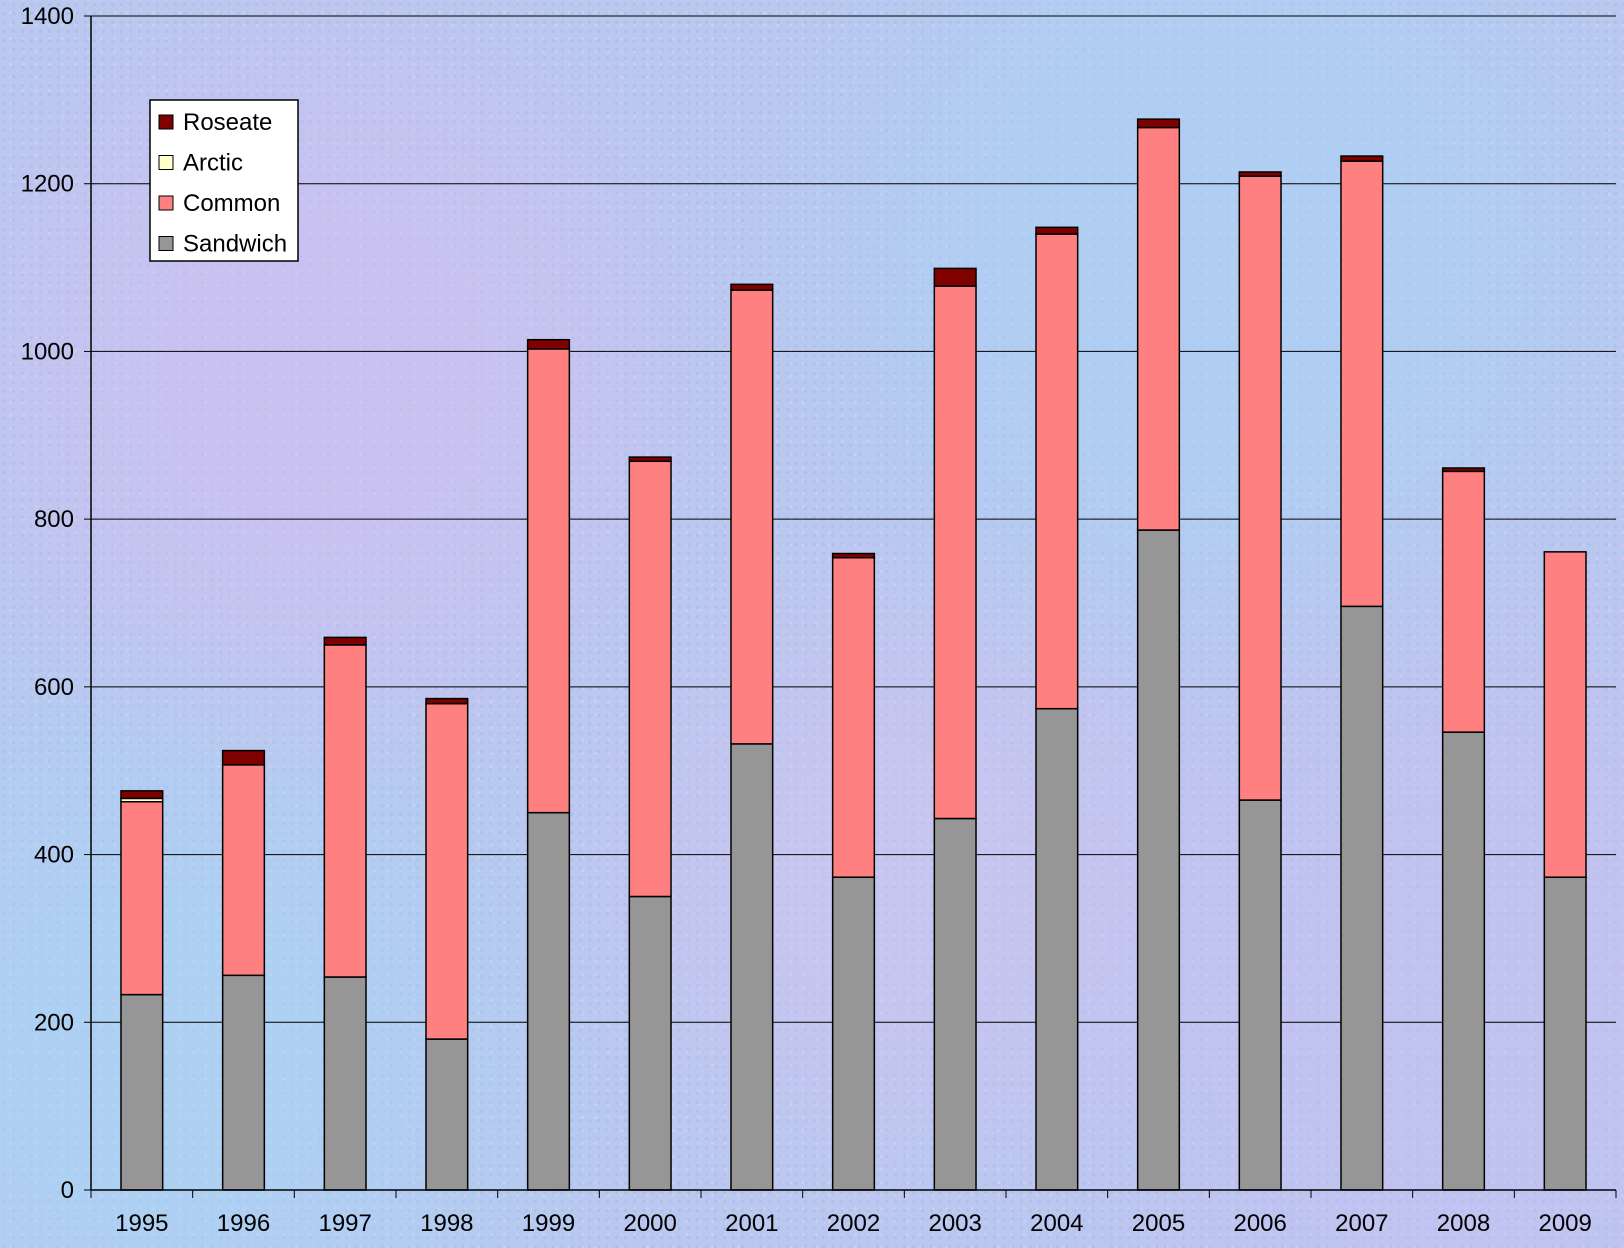 This screenshot has width=1624, height=1248. What do you see at coordinates (1463, 601) in the screenshot?
I see `bar-common-2008` at bounding box center [1463, 601].